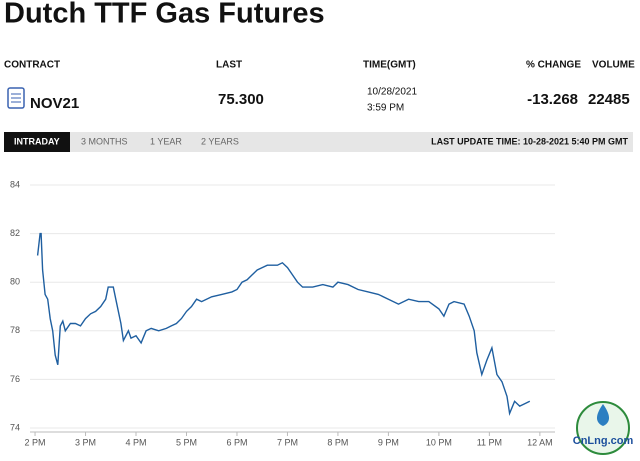  Describe the element at coordinates (287, 442) in the screenshot. I see `x-tick-label: 7 PM` at that location.